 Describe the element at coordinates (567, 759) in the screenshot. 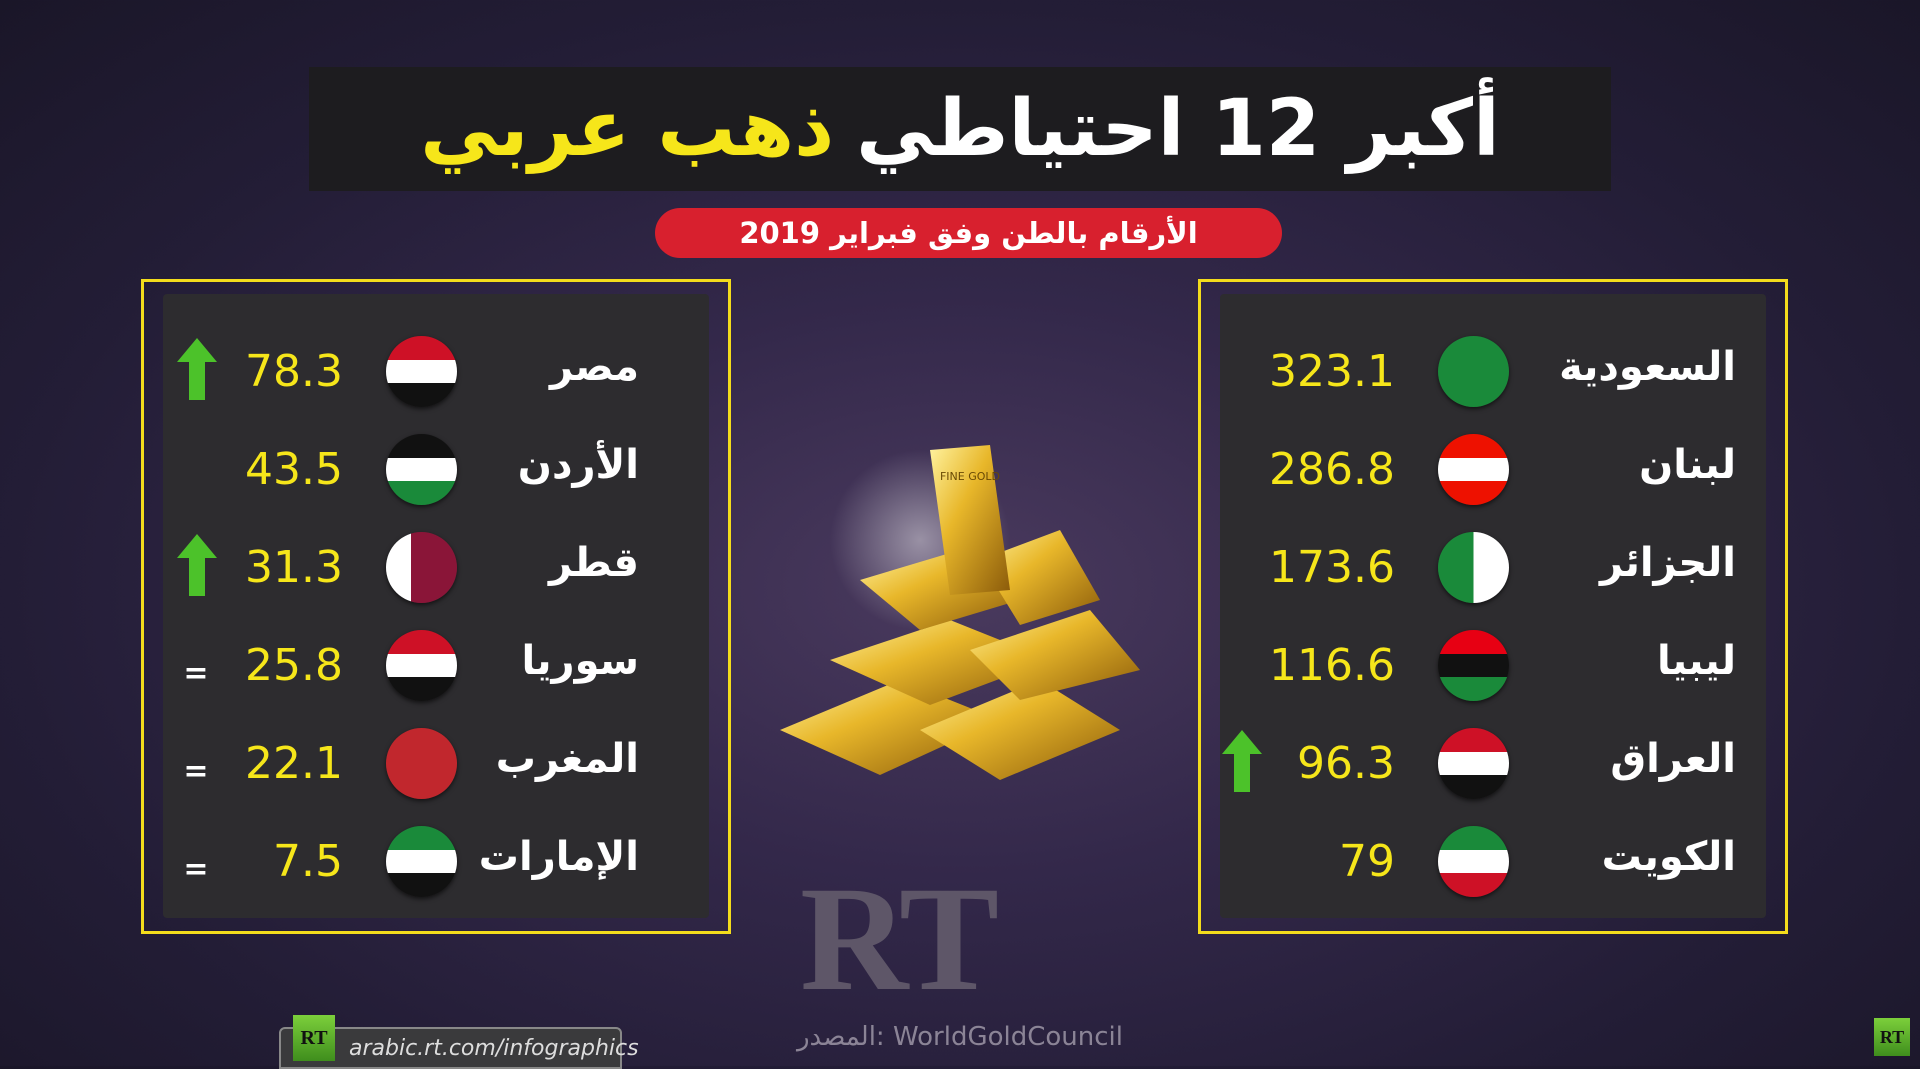

I see `country-name: المغرب` at that location.